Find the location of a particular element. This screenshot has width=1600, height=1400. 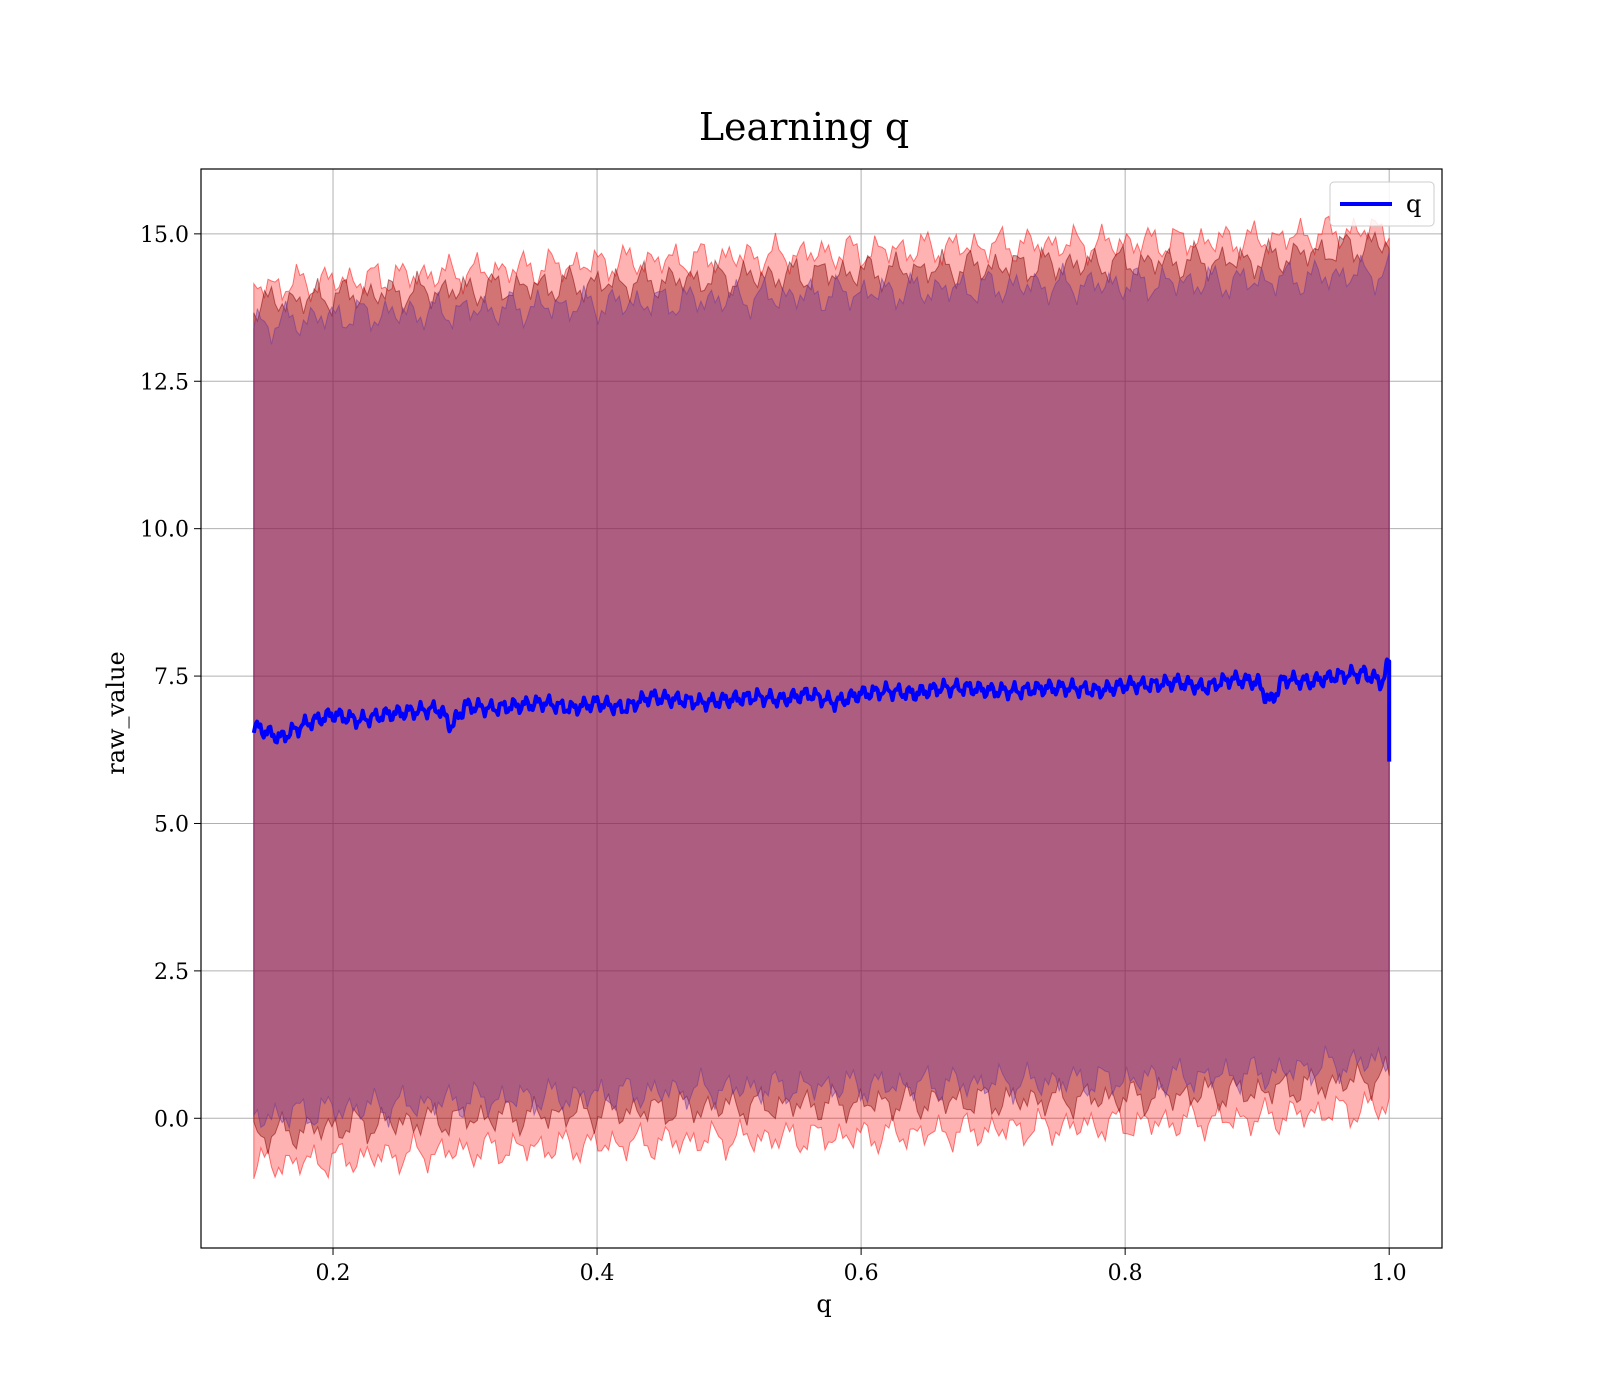

y-axis-ticks: 0.0 2.5 5.0 7.5 10.0 12.5 15.0 is located at coordinates (170, 677).